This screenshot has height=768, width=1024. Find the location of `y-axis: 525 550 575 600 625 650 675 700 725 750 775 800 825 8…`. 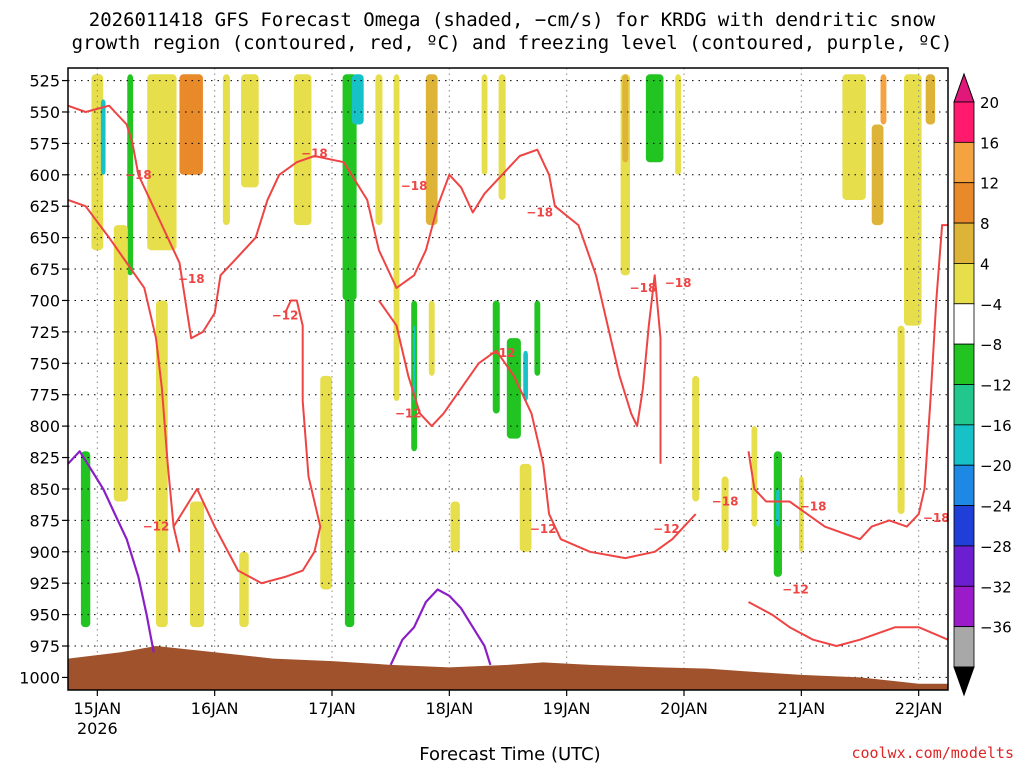

y-axis: 525 550 575 600 625 650 675 700 725 750 775 800 825 8… is located at coordinates (43, 379).